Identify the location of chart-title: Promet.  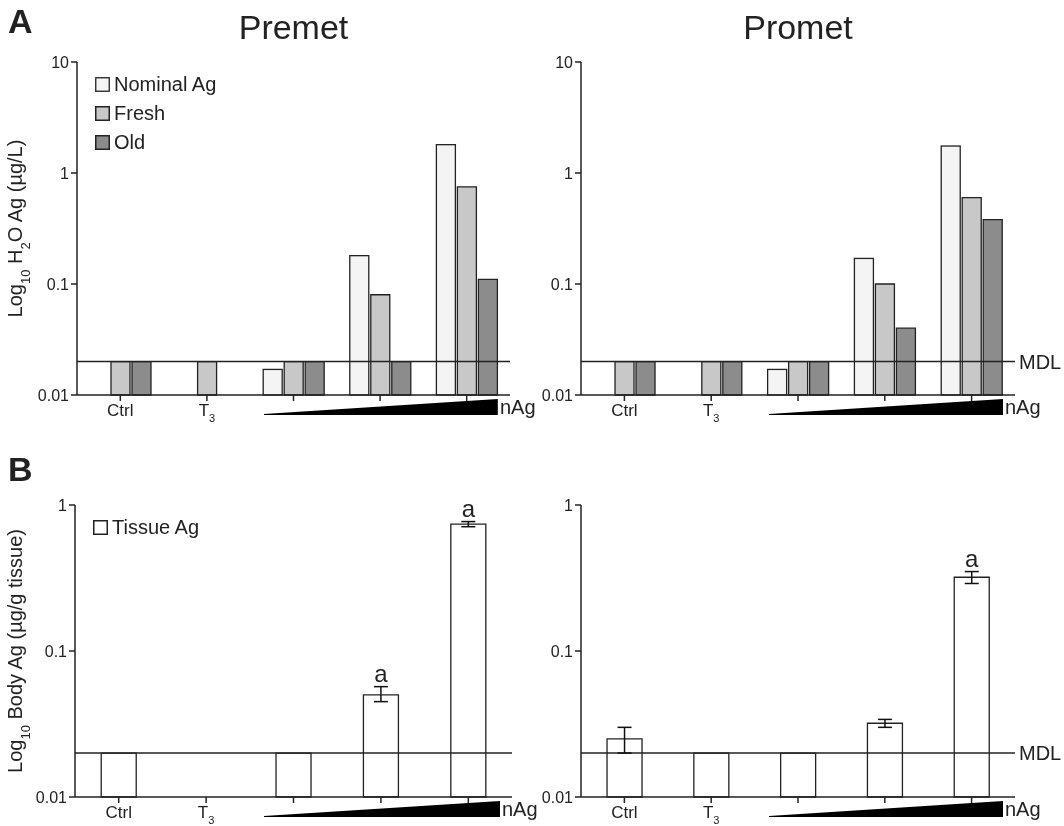
(798, 27).